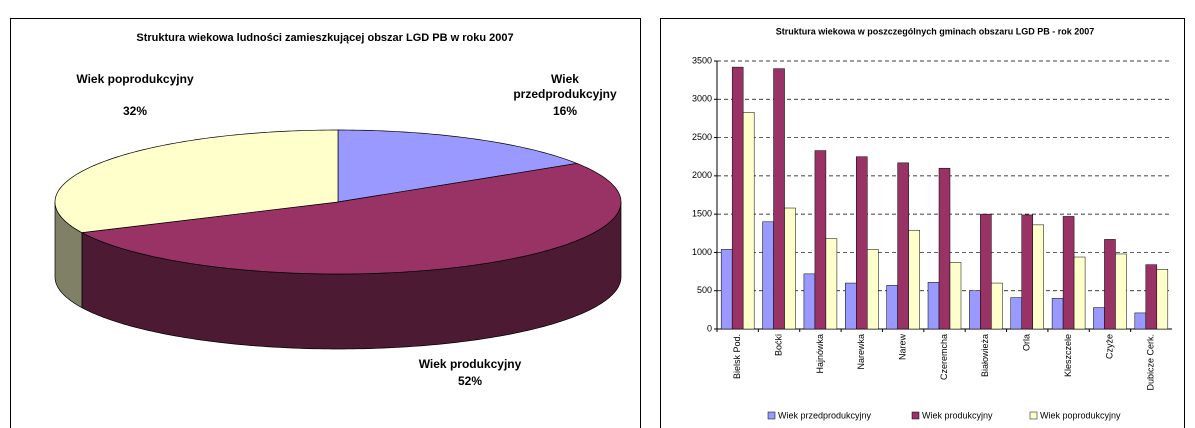 The width and height of the screenshot is (1195, 428). Describe the element at coordinates (1151, 362) in the screenshot. I see `x-tick-label: Dubicze Cerk.` at that location.